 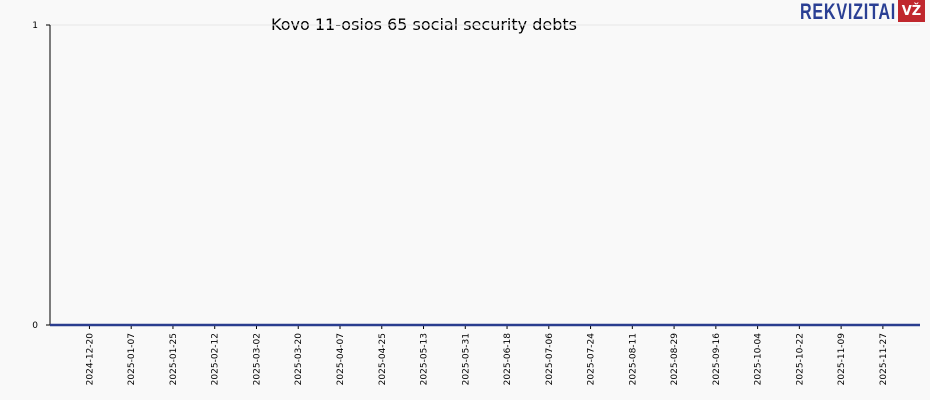 I want to click on x-tick-label: 2024-12-20, so click(x=90, y=359).